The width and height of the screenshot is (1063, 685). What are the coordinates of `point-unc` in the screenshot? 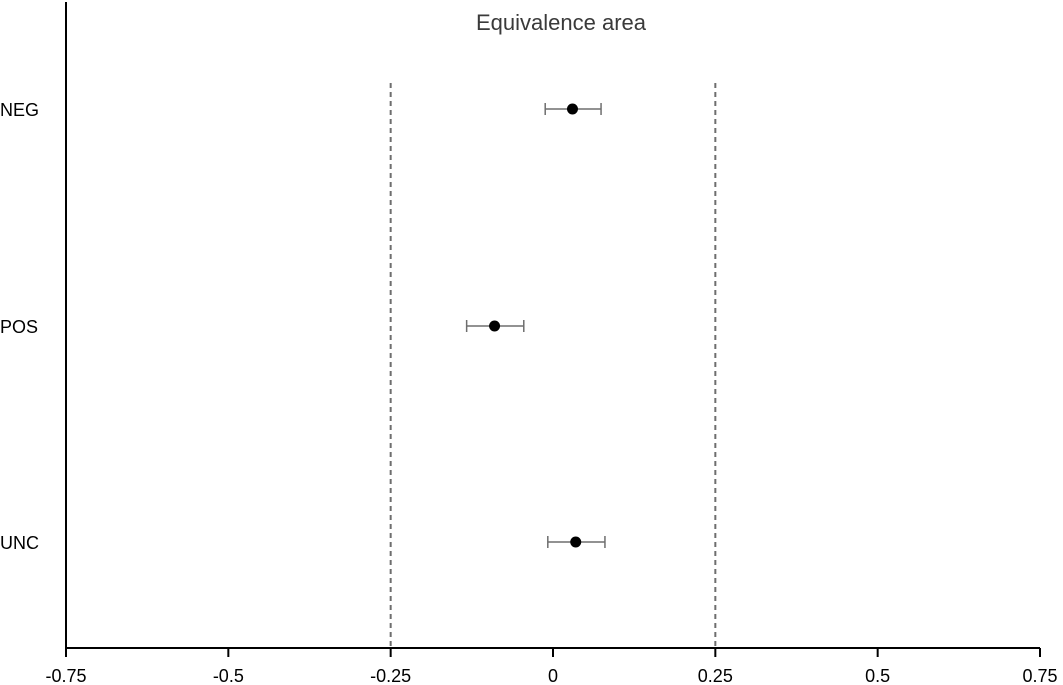 It's located at (576, 542).